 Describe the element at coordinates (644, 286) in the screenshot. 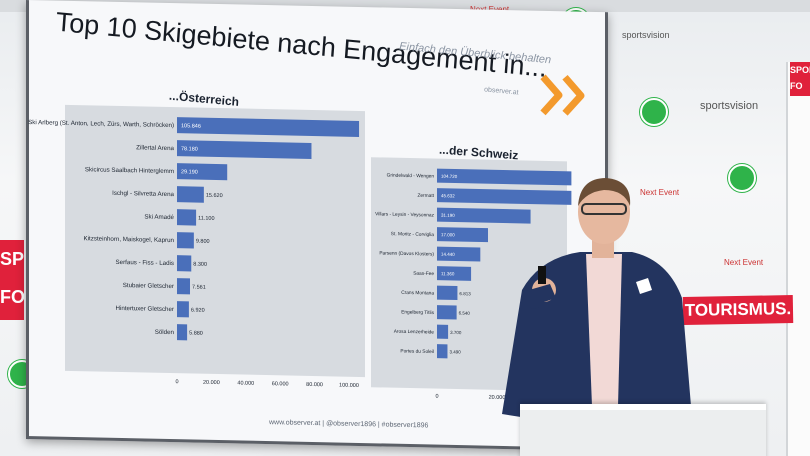

I see `pocket-square` at that location.